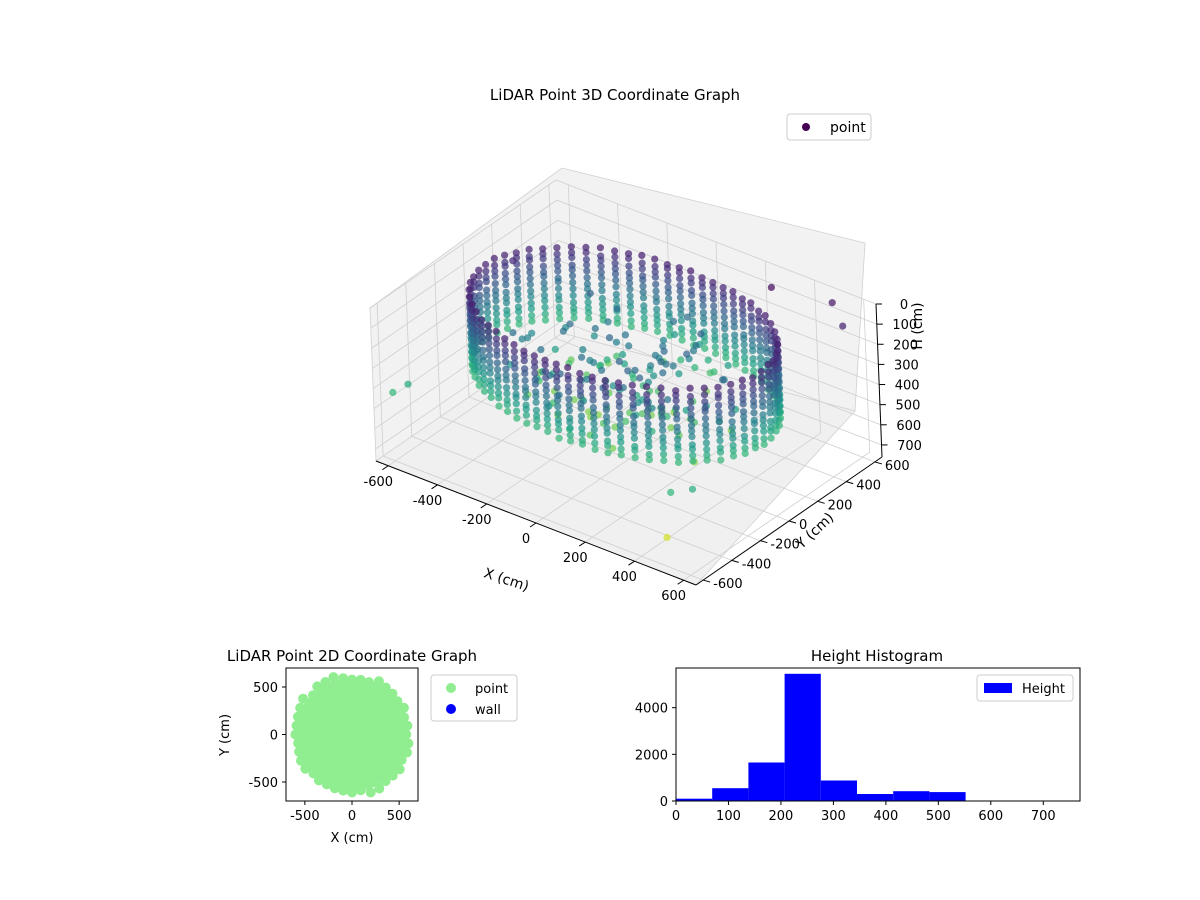 This screenshot has width=1200, height=900. I want to click on chart-3d-x-tick-label: 600, so click(673, 596).